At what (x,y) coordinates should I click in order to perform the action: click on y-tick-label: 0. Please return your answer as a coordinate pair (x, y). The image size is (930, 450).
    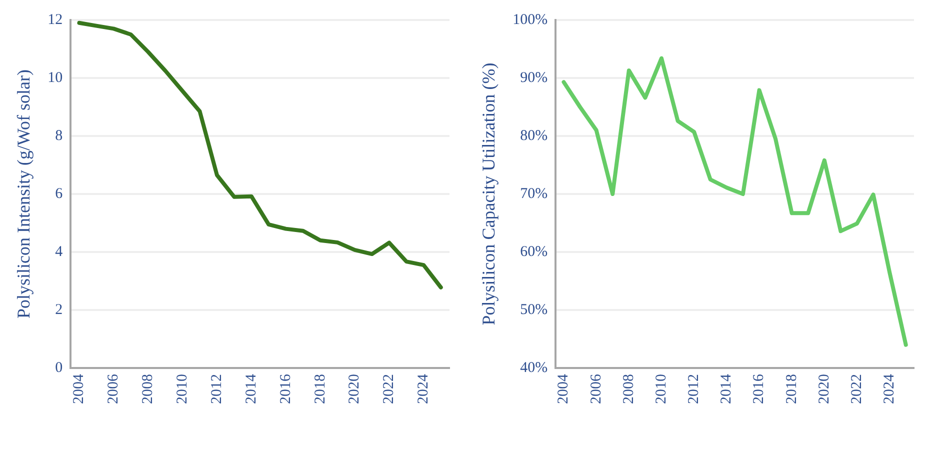
    Looking at the image, I should click on (59, 368).